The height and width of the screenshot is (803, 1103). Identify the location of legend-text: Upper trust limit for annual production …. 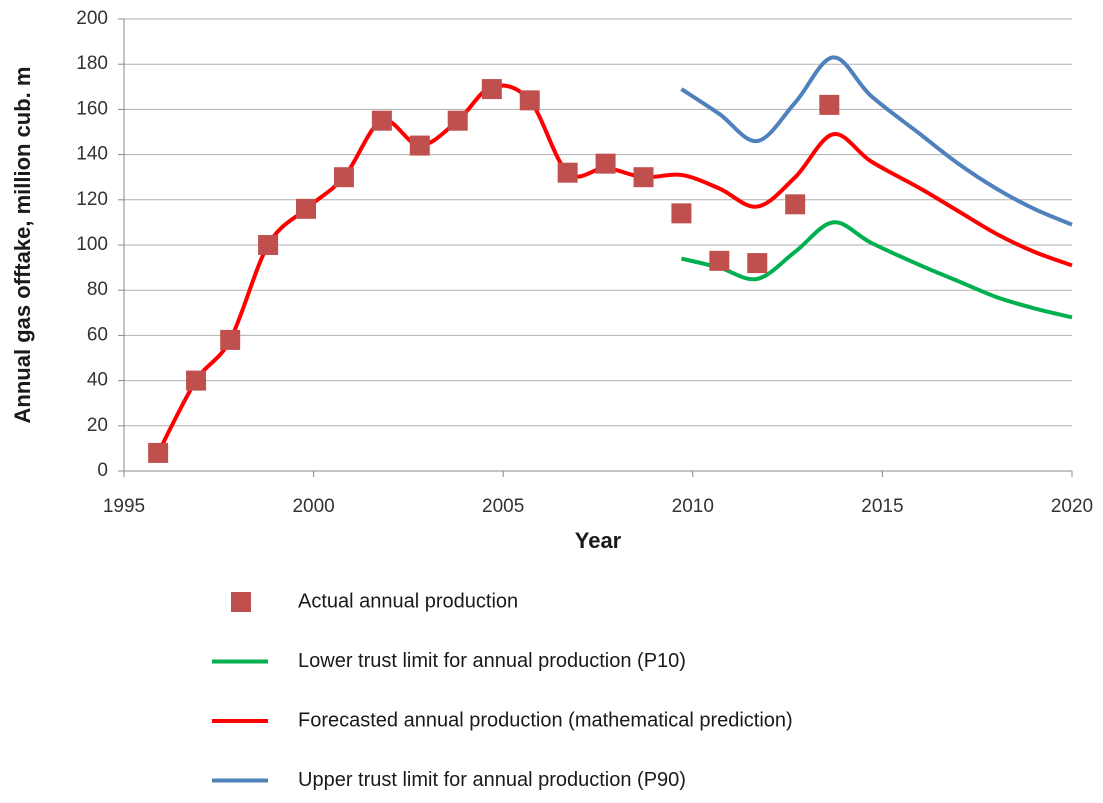
(492, 780).